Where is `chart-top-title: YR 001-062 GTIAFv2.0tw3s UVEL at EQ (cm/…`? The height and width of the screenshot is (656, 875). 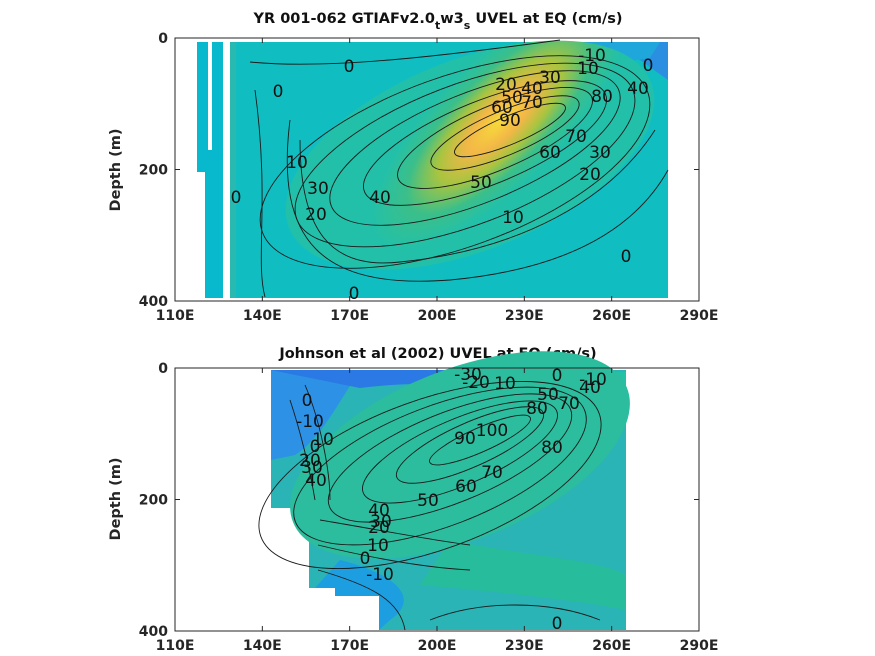
chart-top-title: YR 001-062 GTIAFv2.0tw3s UVEL at EQ (cm/… is located at coordinates (437, 21).